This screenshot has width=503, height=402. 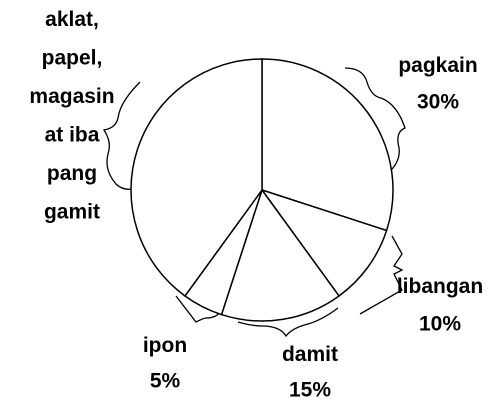 What do you see at coordinates (310, 390) in the screenshot?
I see `value-label: 15%` at bounding box center [310, 390].